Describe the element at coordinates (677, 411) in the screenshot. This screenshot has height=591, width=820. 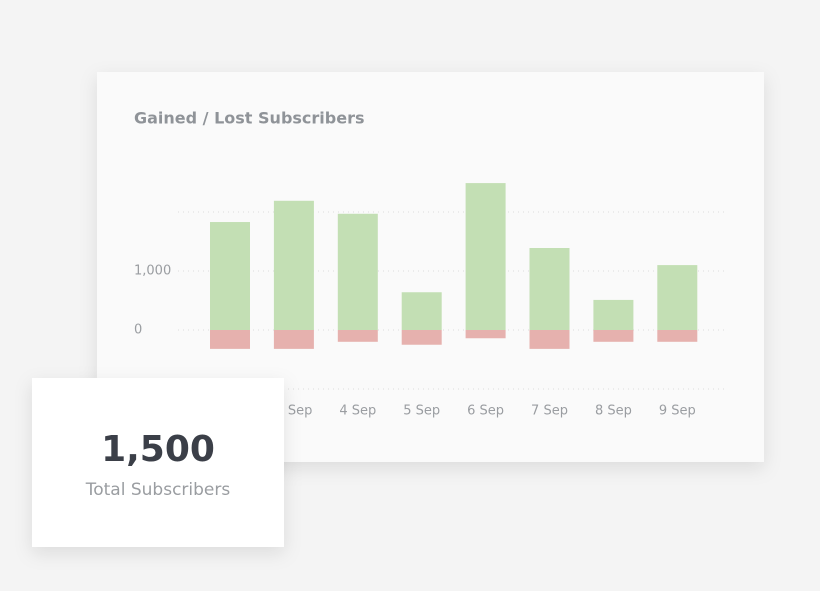
I see `x-tick-label: 9 Sep` at that location.